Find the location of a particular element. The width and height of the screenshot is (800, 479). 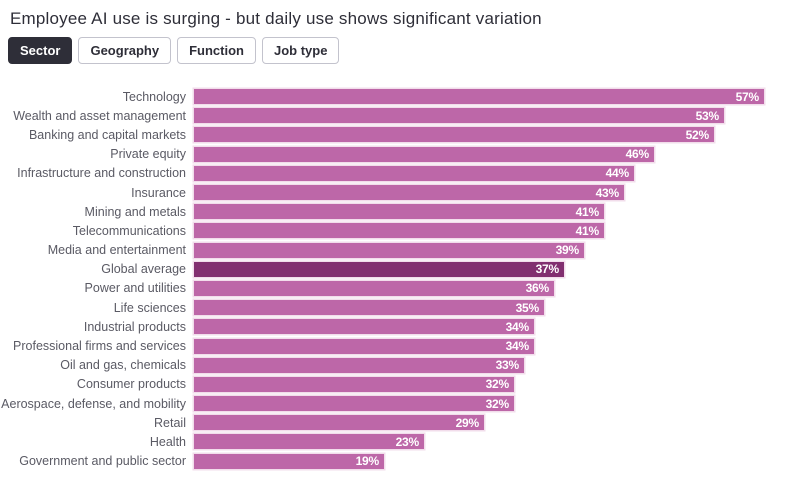

bar-track: 53% is located at coordinates (497, 116).